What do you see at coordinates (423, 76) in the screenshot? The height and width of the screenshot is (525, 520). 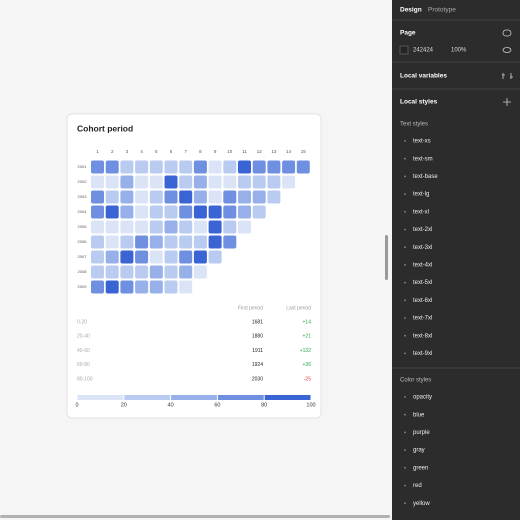 I see `section-heading: Local variables` at bounding box center [423, 76].